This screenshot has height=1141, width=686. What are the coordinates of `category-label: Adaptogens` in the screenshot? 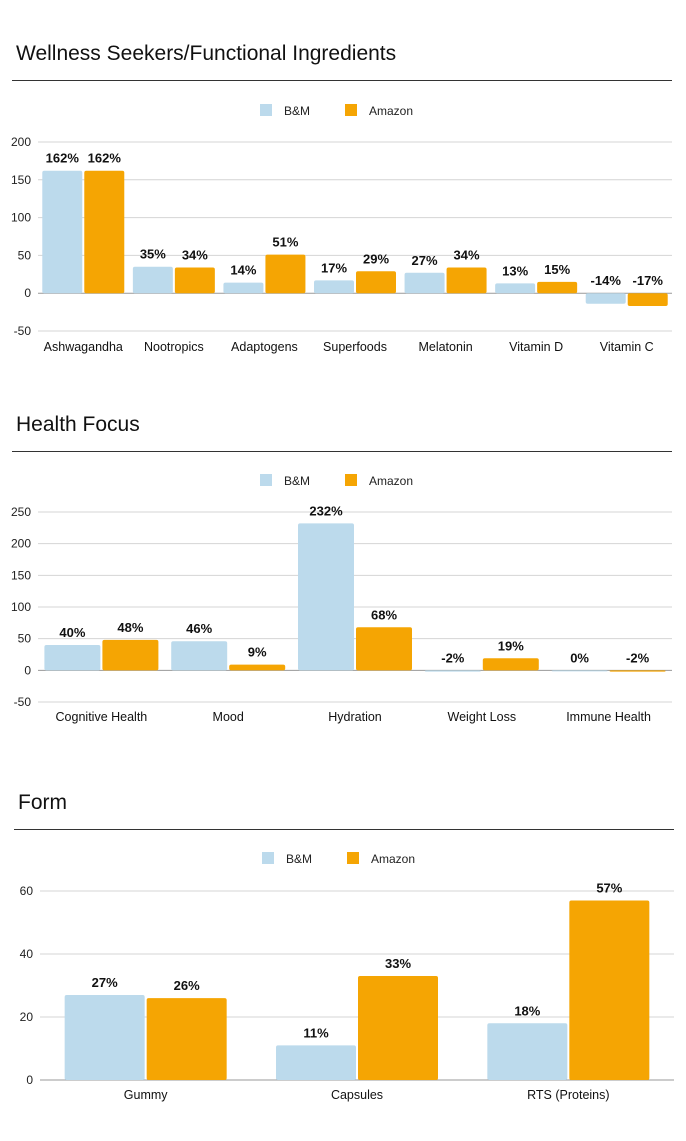 It's located at (264, 347).